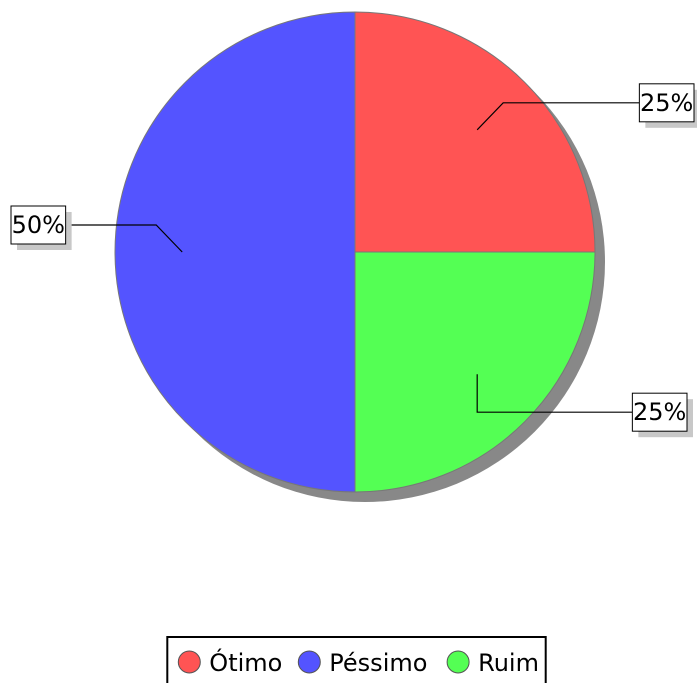 This screenshot has height=683, width=697. Describe the element at coordinates (475, 372) in the screenshot. I see `pie-slice-ruim` at that location.